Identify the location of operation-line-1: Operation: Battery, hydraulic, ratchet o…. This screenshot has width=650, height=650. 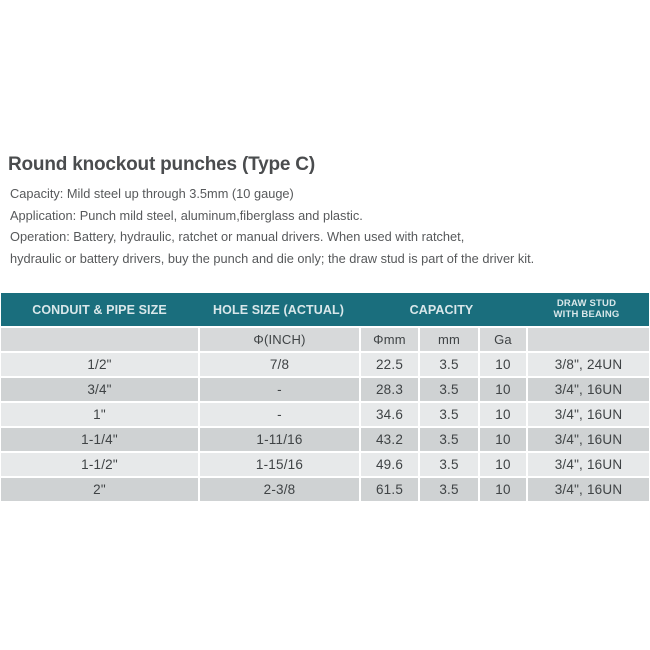
(237, 236).